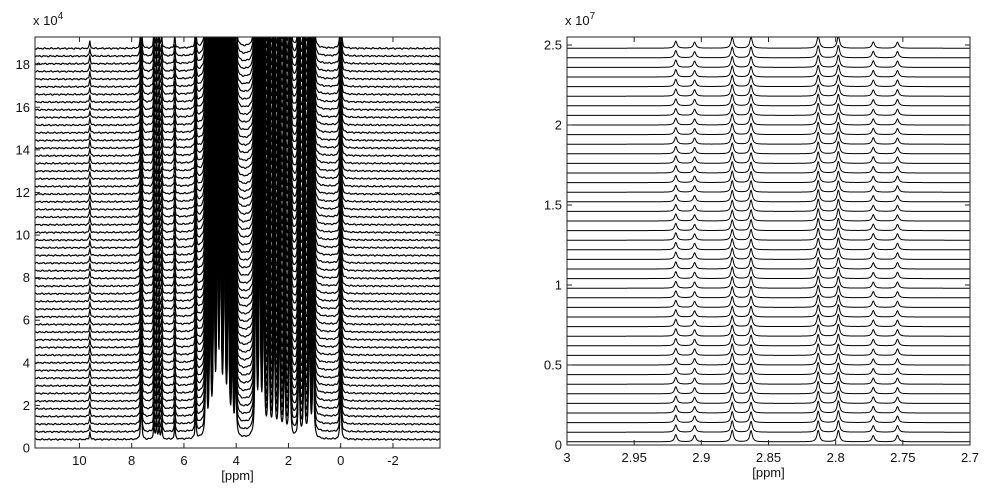  I want to click on x-tick-label: 8, so click(131, 460).